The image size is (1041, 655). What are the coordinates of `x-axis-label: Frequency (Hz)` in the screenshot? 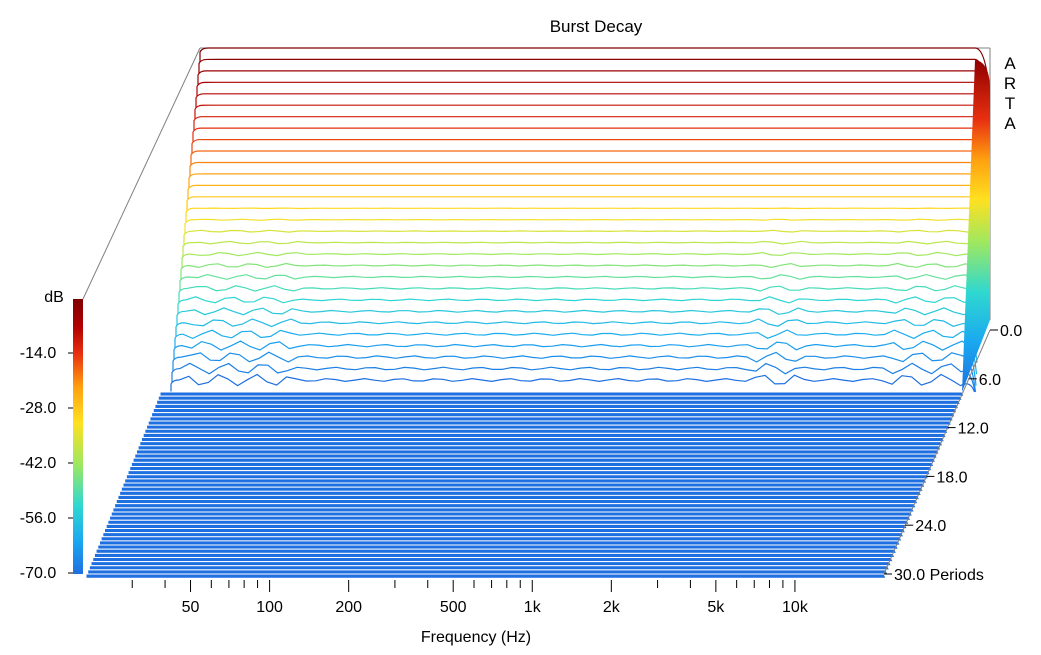 It's located at (476, 637).